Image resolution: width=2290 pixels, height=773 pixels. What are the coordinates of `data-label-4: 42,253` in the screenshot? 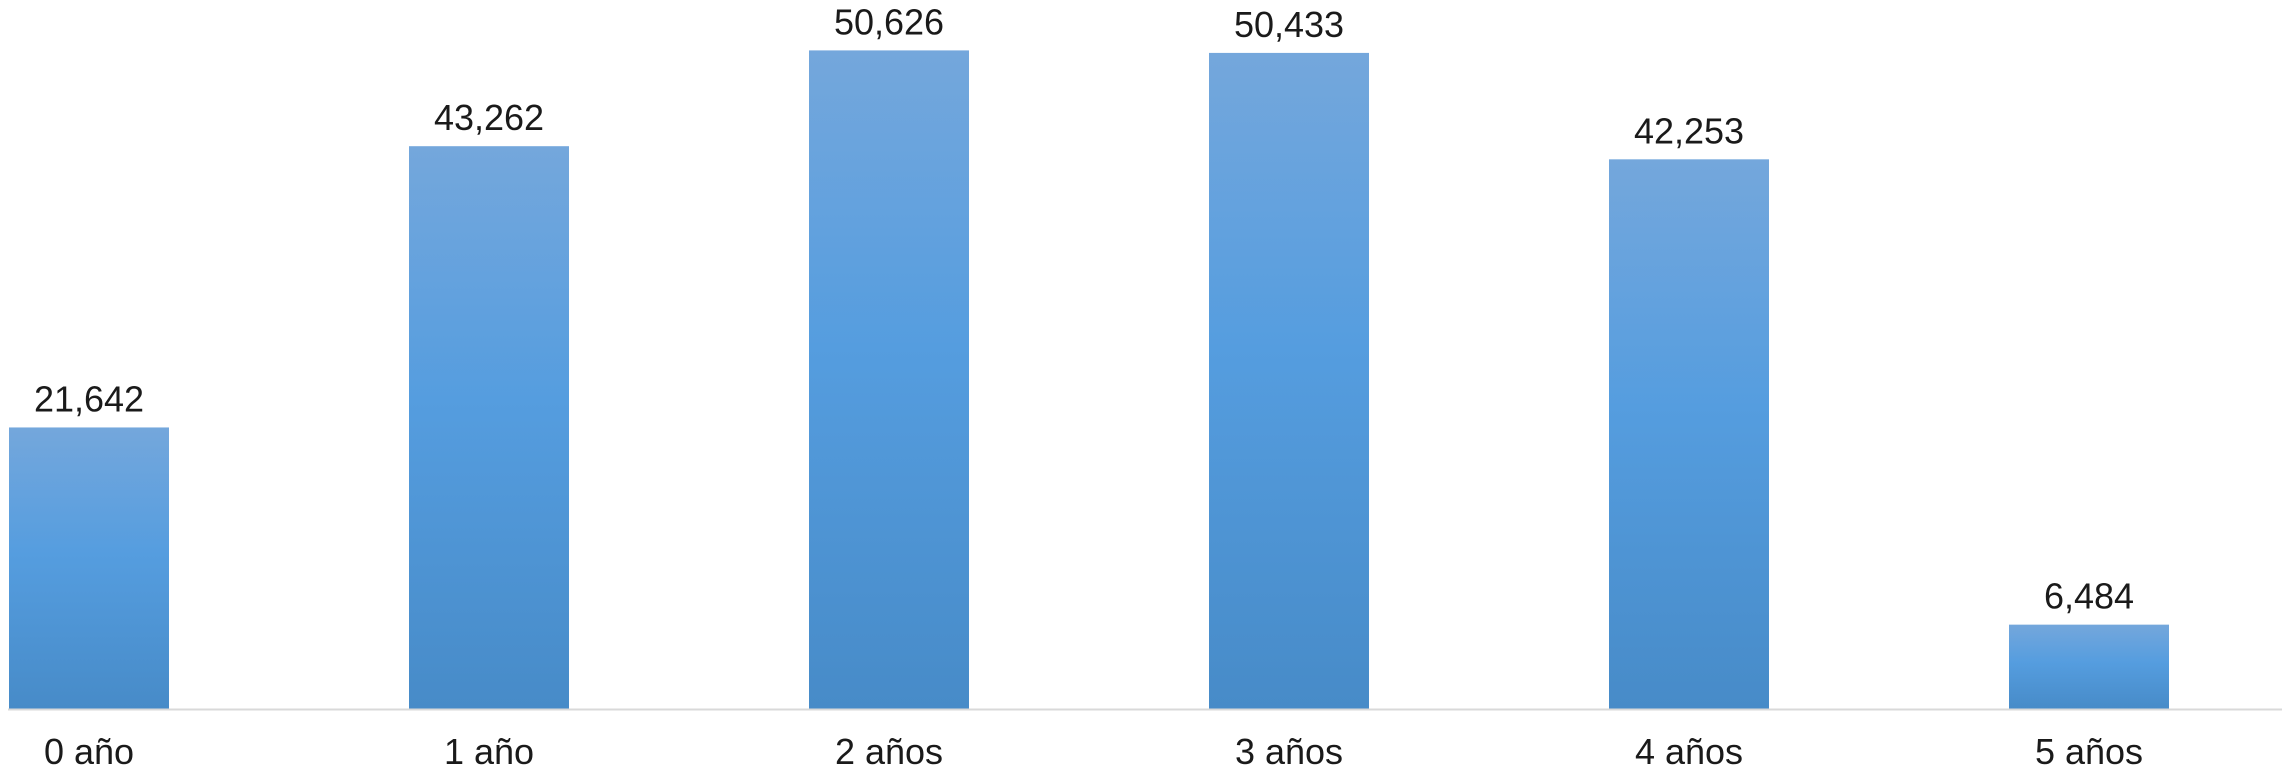 It's located at (1689, 130).